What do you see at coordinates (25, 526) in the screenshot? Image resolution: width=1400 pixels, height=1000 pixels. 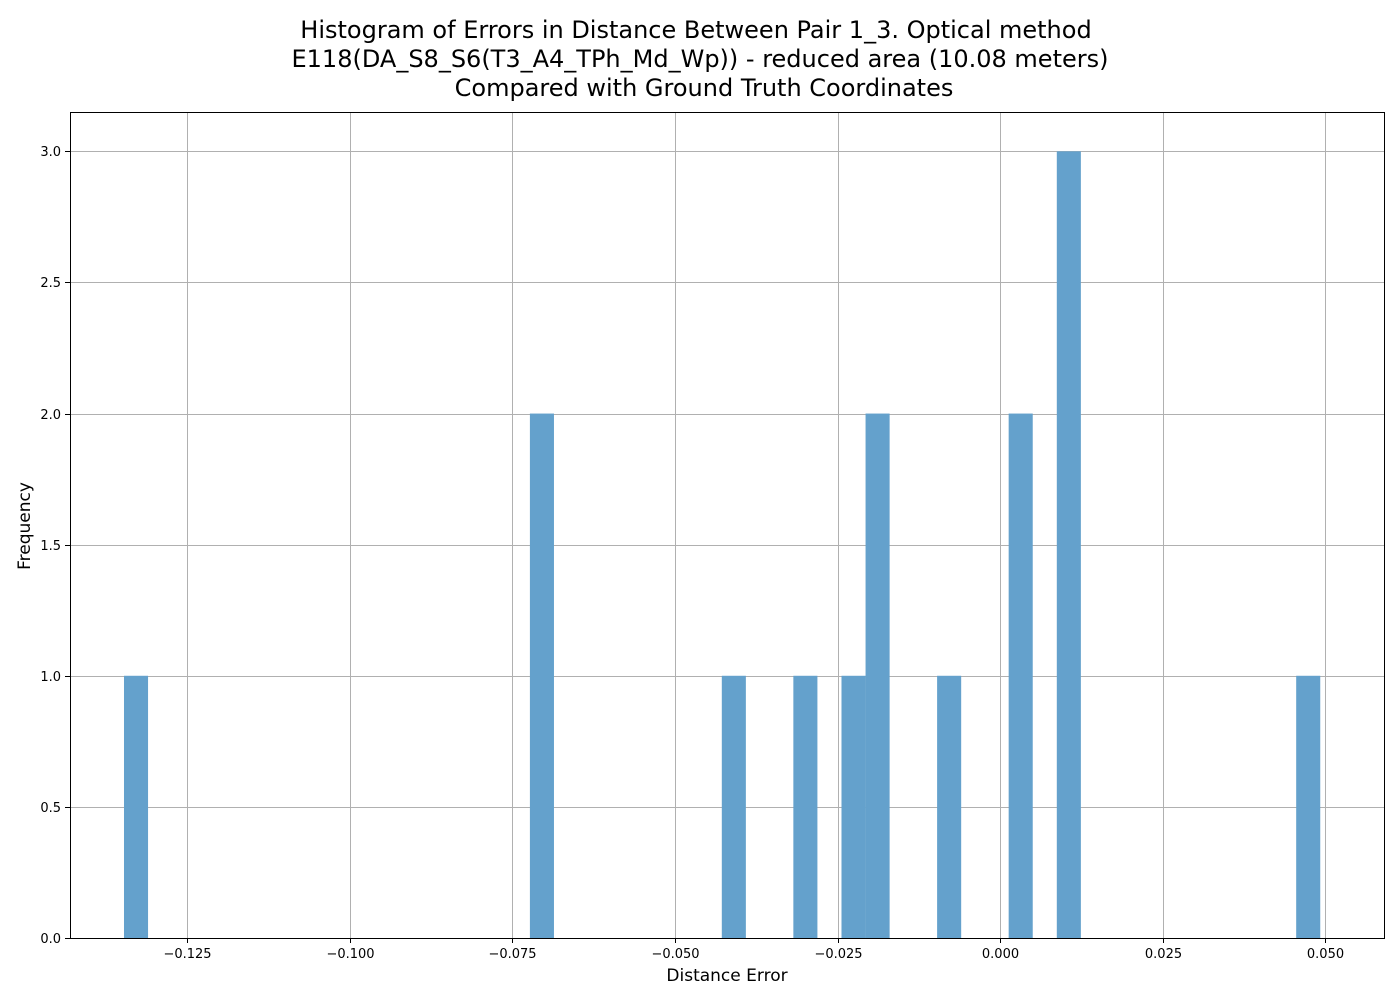 I see `y-axis-label: Frequency` at bounding box center [25, 526].